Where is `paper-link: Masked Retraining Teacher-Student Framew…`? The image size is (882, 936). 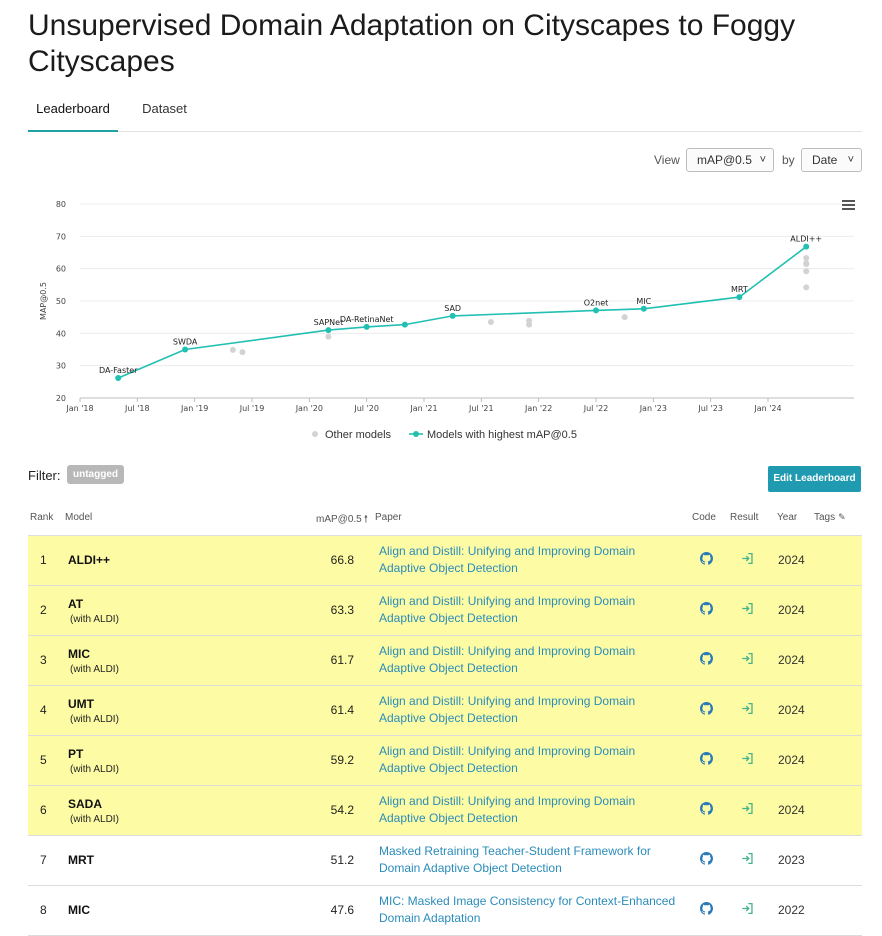 paper-link: Masked Retraining Teacher-Student Framew… is located at coordinates (515, 859).